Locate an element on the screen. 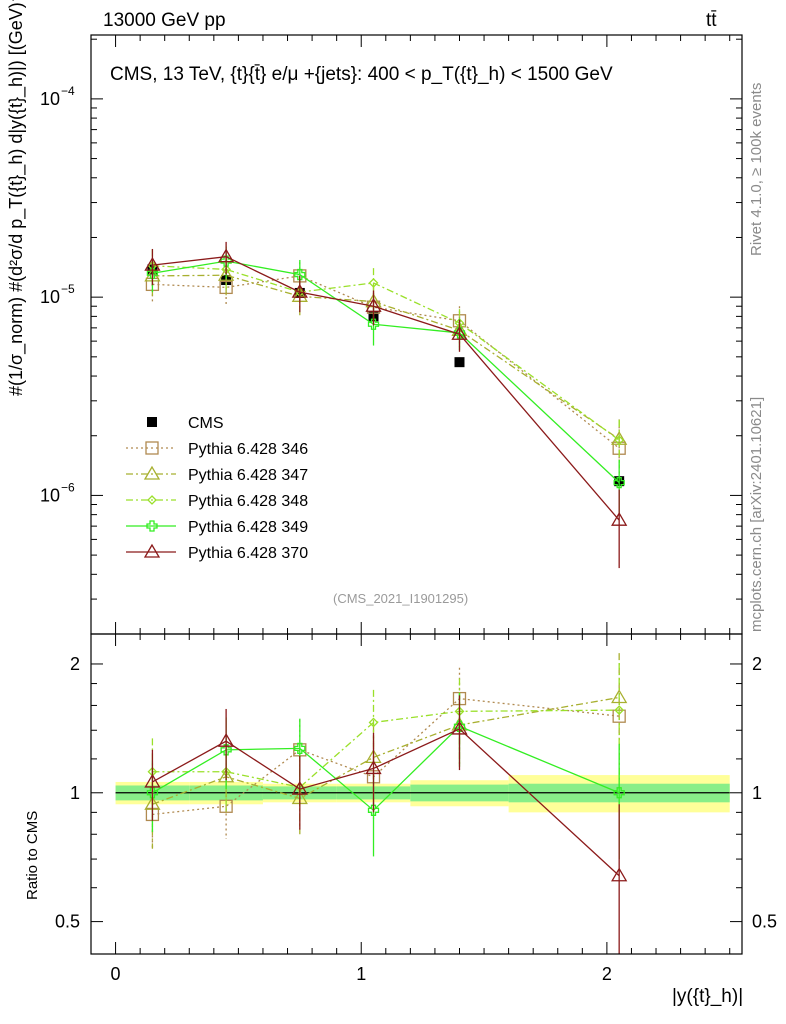 The height and width of the screenshot is (1024, 786). mcplots-label: mcplots.cern.ch [arXiv:2401.10621] is located at coordinates (756, 514).